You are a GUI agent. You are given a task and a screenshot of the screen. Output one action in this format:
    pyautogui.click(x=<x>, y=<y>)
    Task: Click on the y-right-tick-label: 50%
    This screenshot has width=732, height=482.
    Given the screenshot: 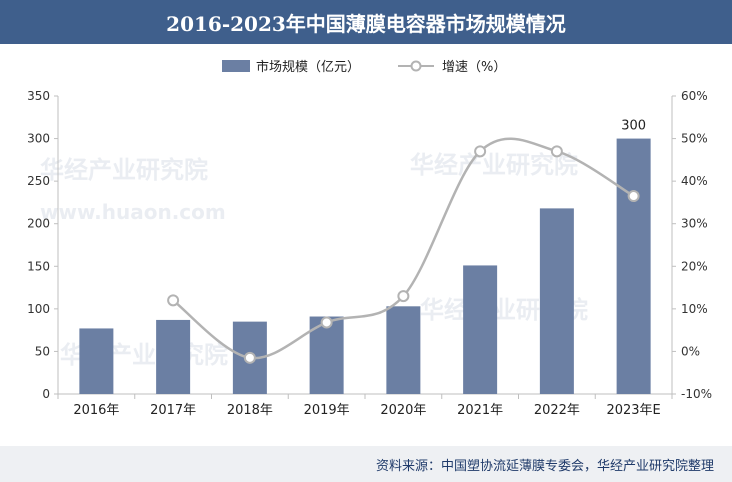 What is the action you would take?
    pyautogui.click(x=694, y=139)
    